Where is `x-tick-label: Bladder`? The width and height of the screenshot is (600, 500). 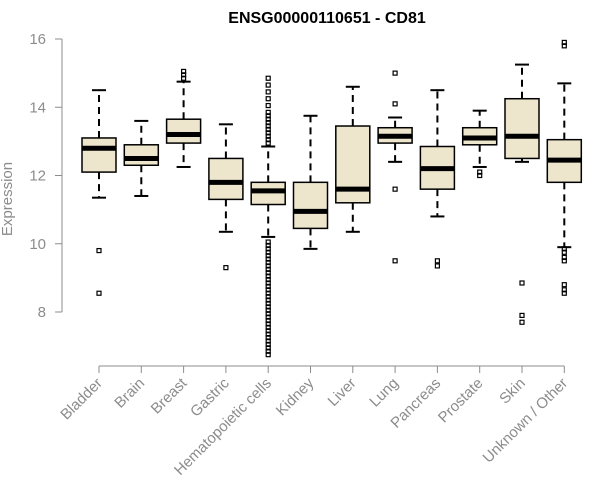 x-tick-label: Bladder is located at coordinates (81, 399).